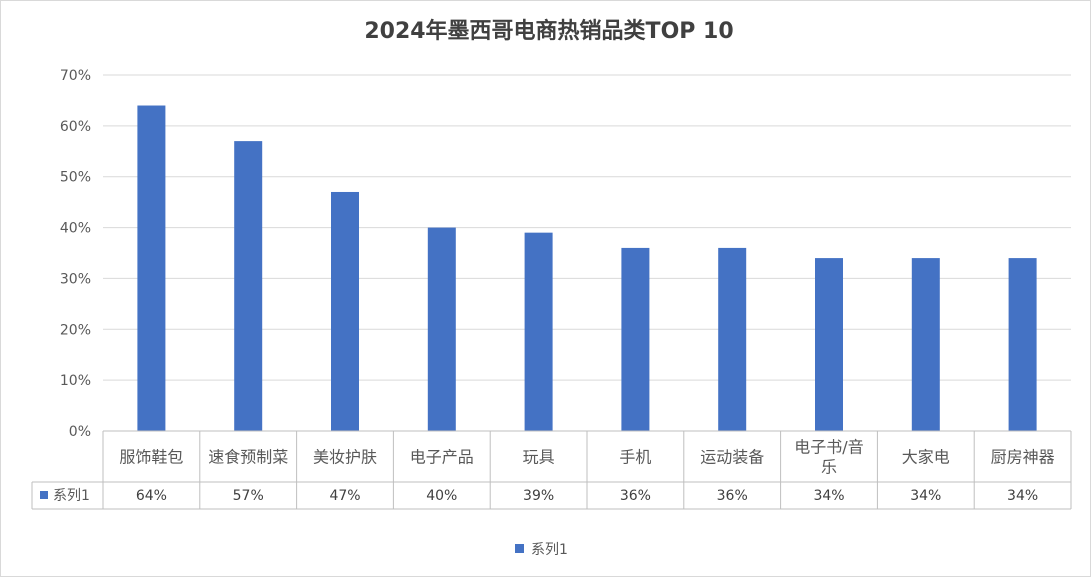 This screenshot has height=579, width=1092. I want to click on x-tick-label: 速食预制菜, so click(248, 457).